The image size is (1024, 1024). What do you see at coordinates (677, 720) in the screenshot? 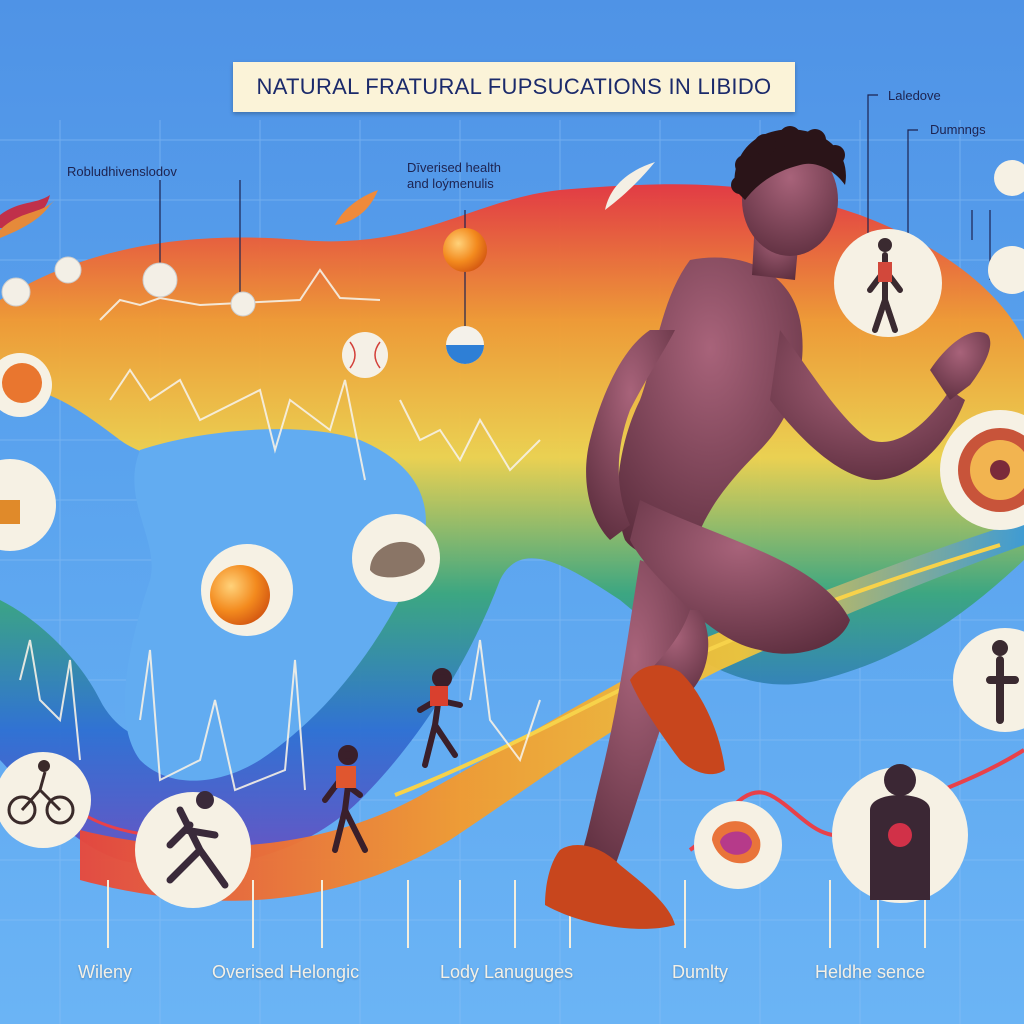
I see `runner-front-shoe` at bounding box center [677, 720].